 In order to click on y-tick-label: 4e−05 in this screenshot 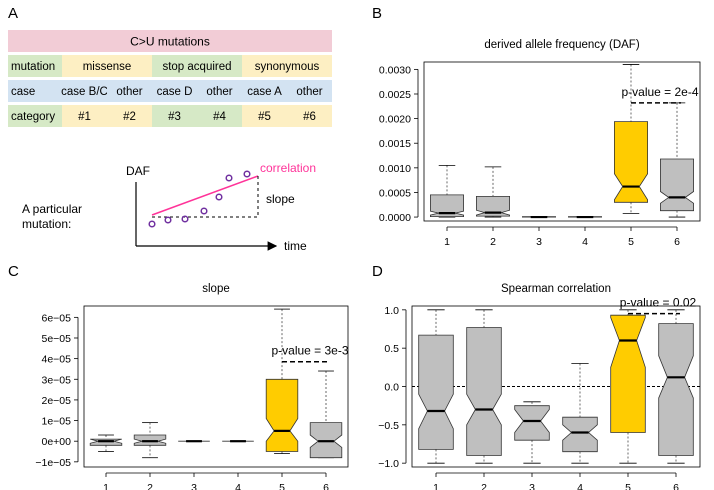, I will do `click(57, 360)`.